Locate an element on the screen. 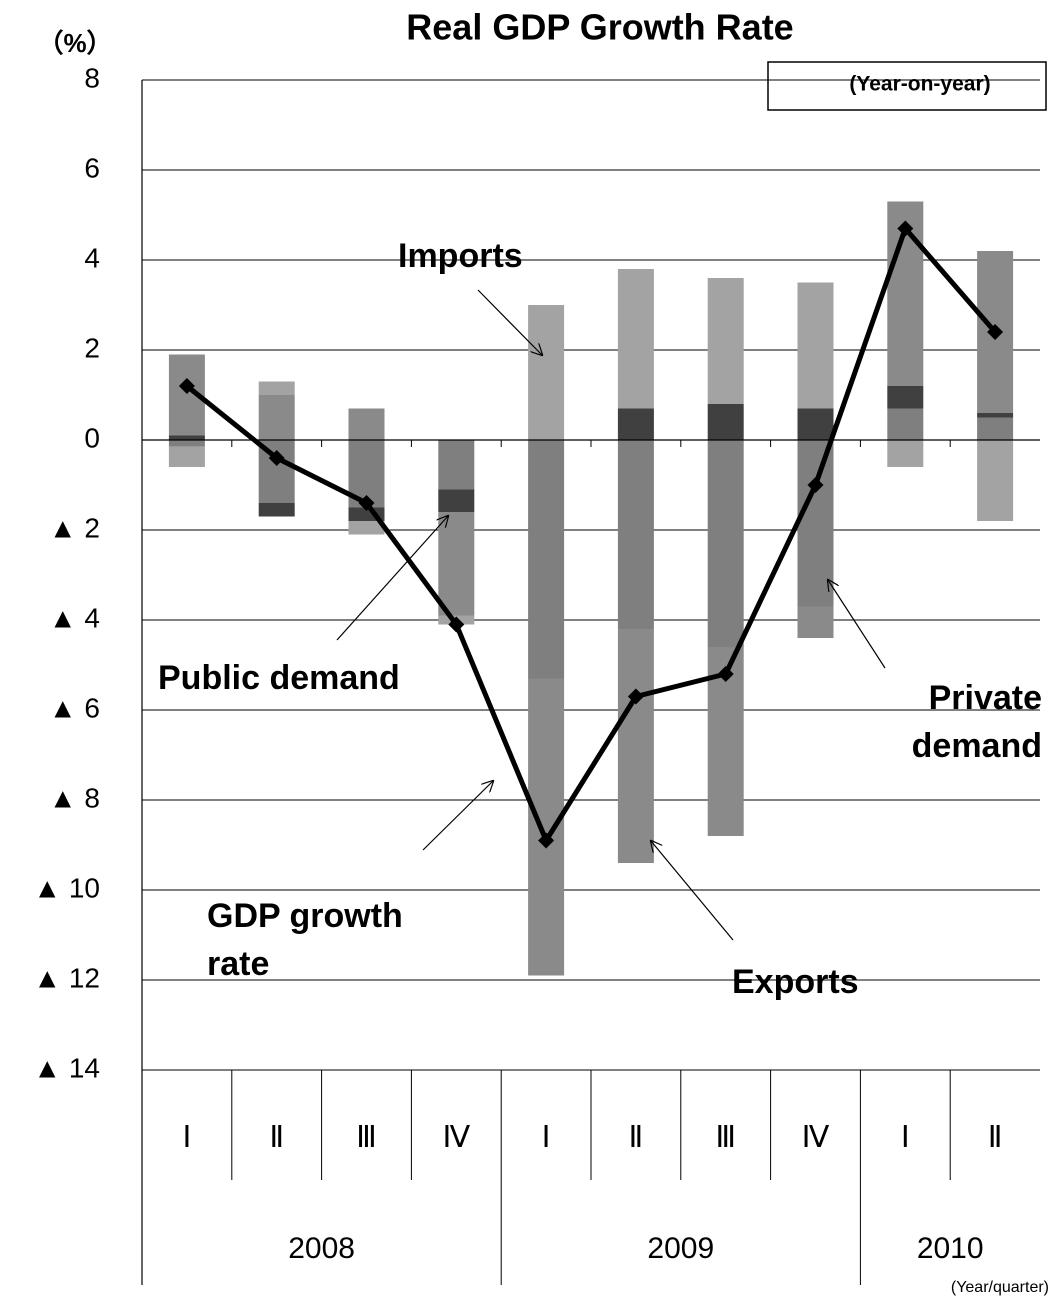 This screenshot has width=1051, height=1301. series-label: Private demand is located at coordinates (976, 722).